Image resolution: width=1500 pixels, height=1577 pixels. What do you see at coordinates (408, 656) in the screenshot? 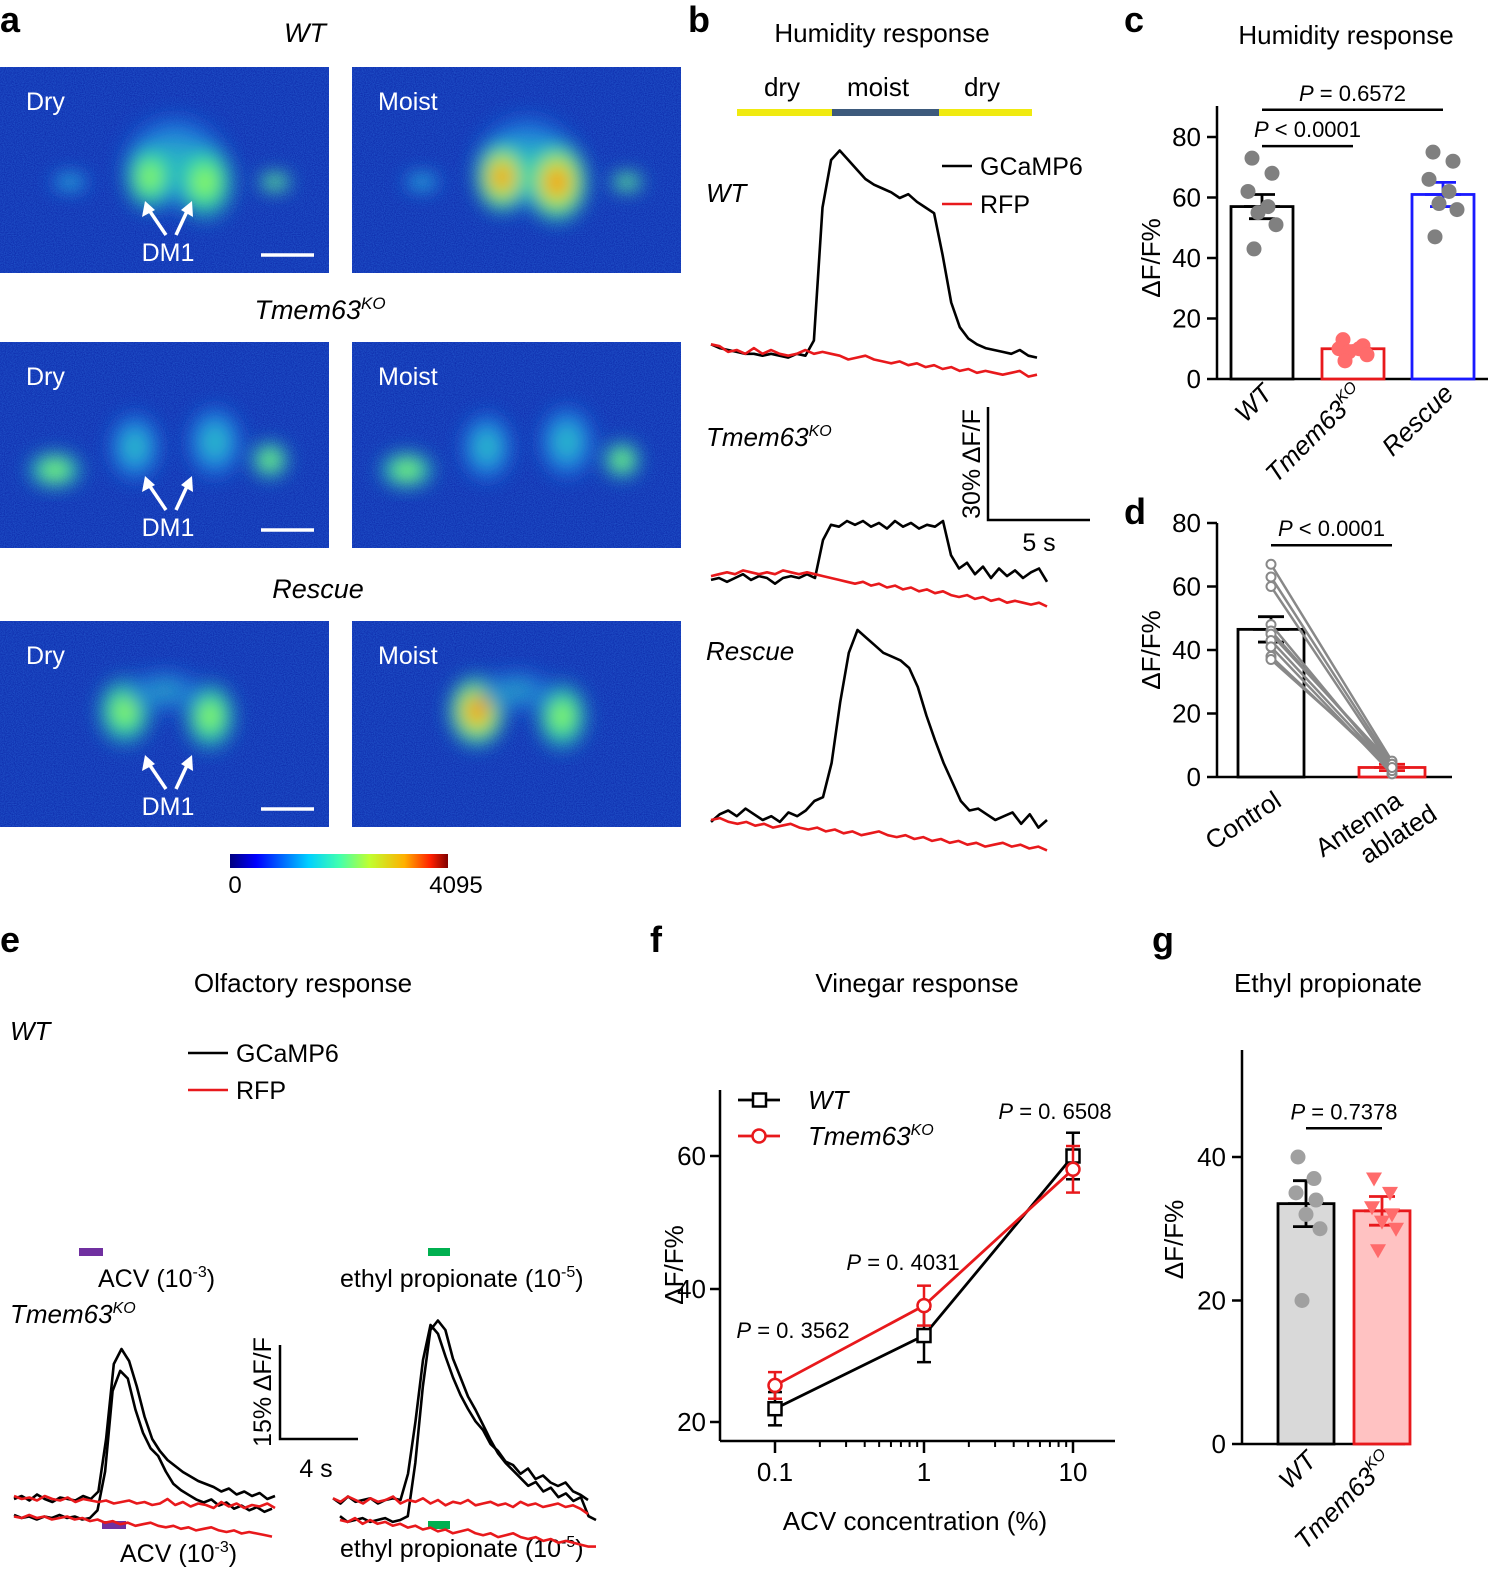
I see `label-moist: Moist` at bounding box center [408, 656].